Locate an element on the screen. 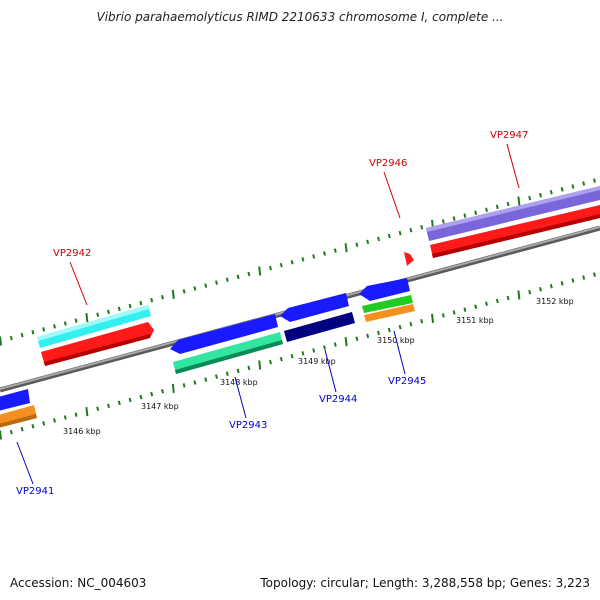  ruler-label: 3148 kbp is located at coordinates (239, 382).